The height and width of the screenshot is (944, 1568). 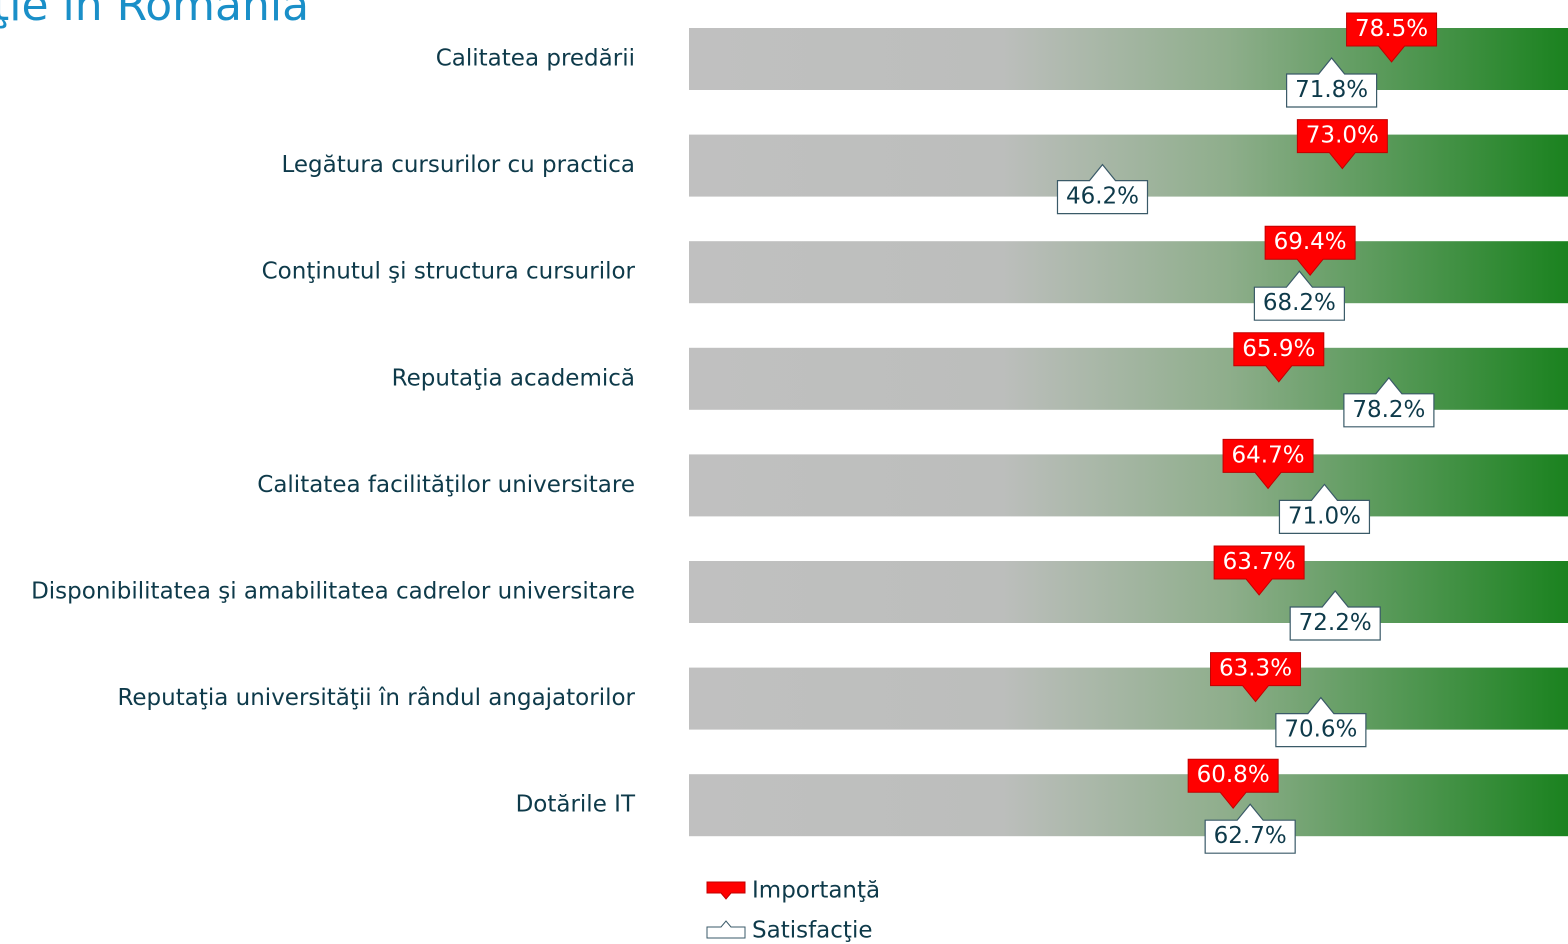 What do you see at coordinates (1342, 136) in the screenshot?
I see `value-label: 73.0%` at bounding box center [1342, 136].